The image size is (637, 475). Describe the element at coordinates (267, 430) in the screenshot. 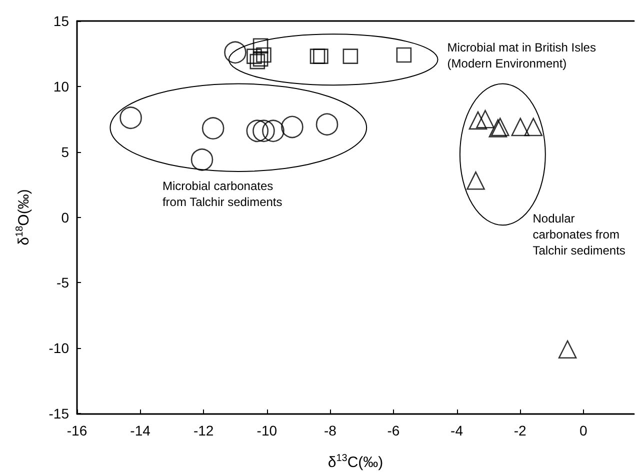

I see `x-tick-label: -10` at that location.